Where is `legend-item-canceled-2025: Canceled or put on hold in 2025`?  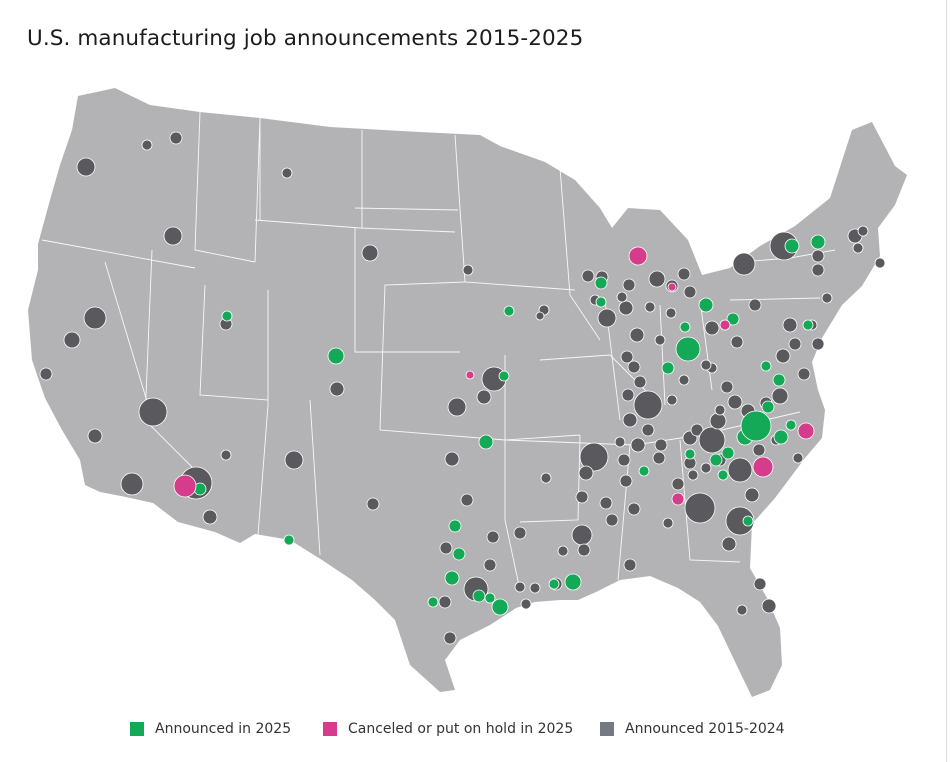 legend-item-canceled-2025: Canceled or put on hold in 2025 is located at coordinates (448, 729).